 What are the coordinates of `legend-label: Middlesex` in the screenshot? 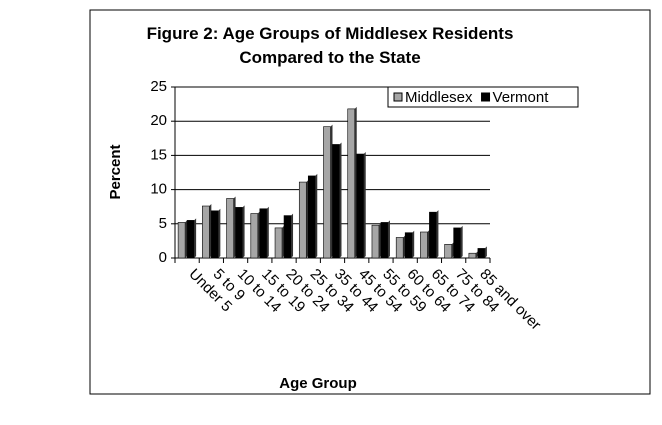 It's located at (439, 97).